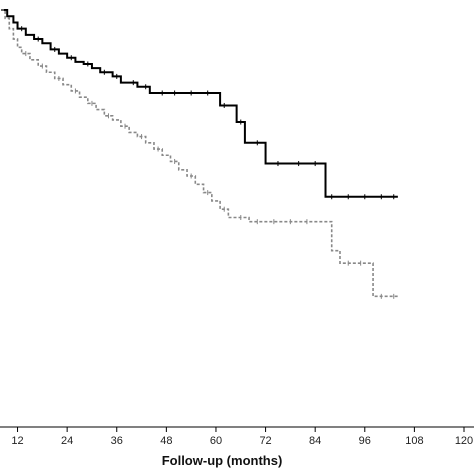 This screenshot has height=474, width=474. Describe the element at coordinates (216, 441) in the screenshot. I see `x-tick-label: 60` at that location.